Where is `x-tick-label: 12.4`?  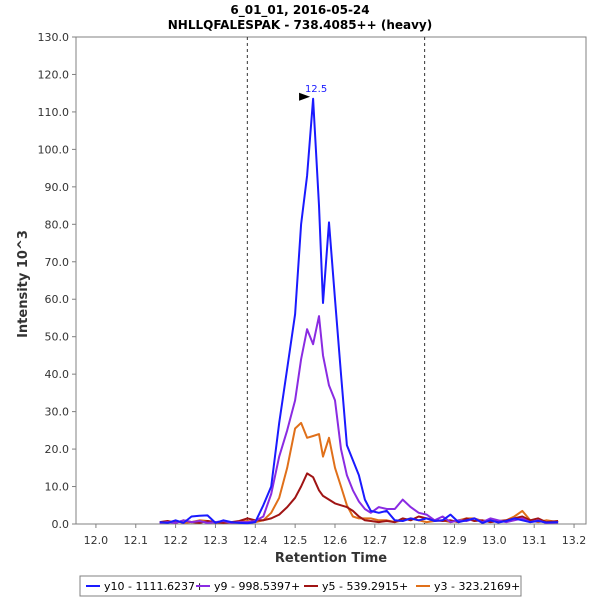
x-tick-label: 12.4 is located at coordinates (255, 540).